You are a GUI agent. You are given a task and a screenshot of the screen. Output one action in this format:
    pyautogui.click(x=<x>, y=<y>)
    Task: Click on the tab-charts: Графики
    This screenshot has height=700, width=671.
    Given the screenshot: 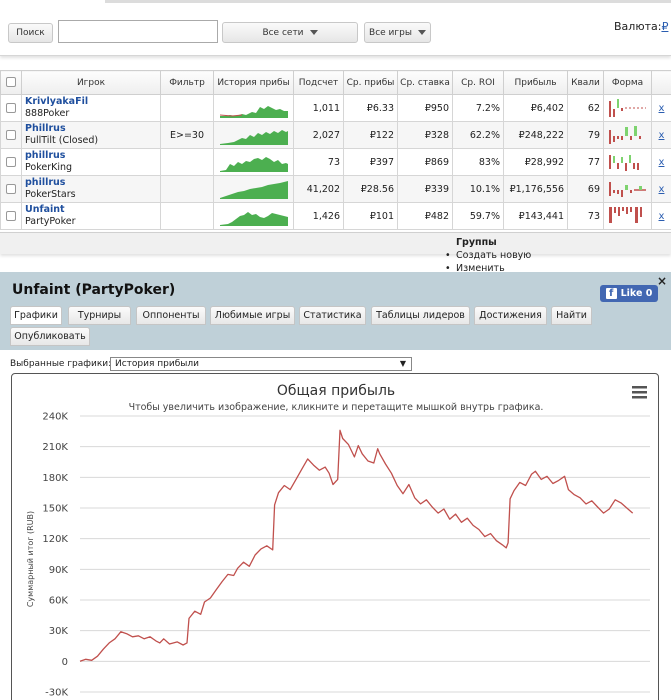 What is the action you would take?
    pyautogui.click(x=36, y=315)
    